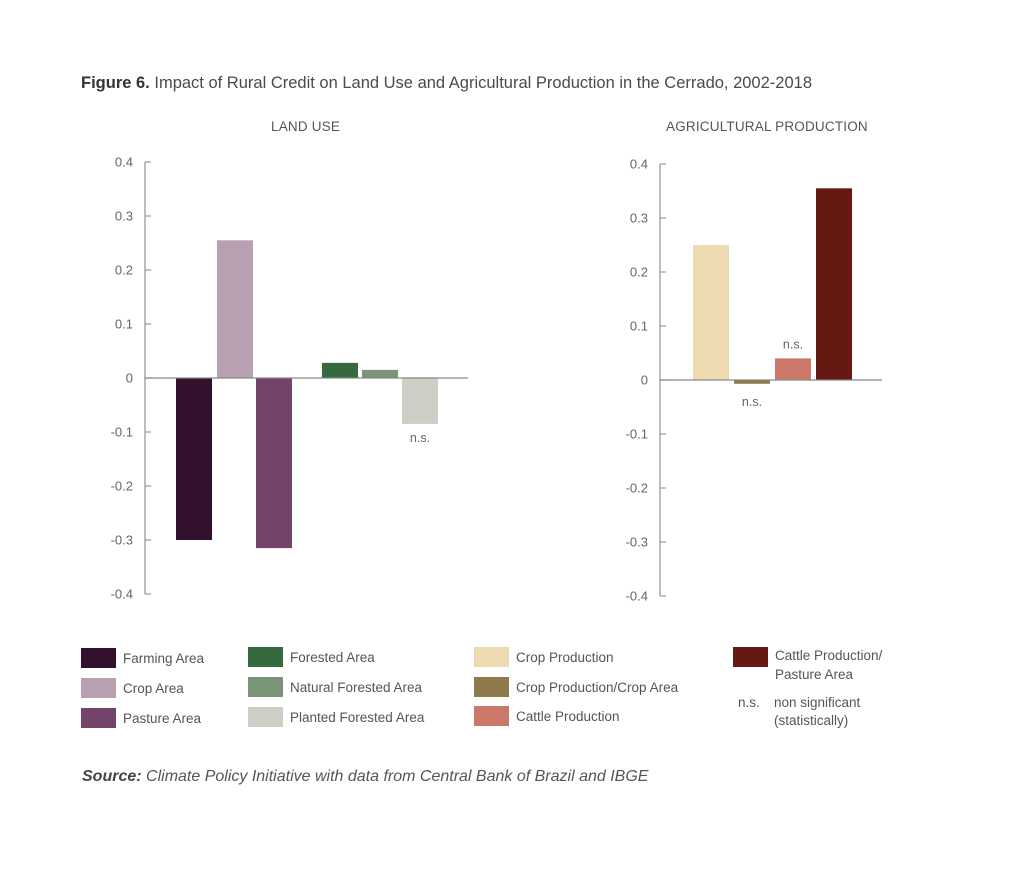 The width and height of the screenshot is (1024, 874). Describe the element at coordinates (565, 657) in the screenshot. I see `legend-label: Crop Production` at that location.